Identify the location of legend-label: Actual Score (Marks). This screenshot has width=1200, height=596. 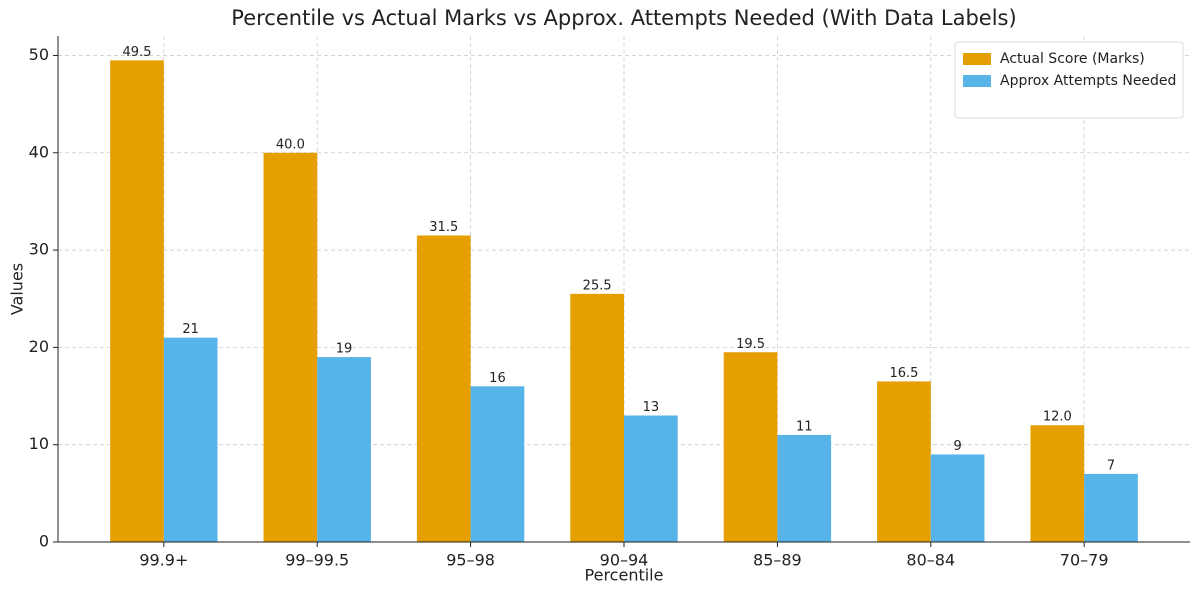
(1072, 59).